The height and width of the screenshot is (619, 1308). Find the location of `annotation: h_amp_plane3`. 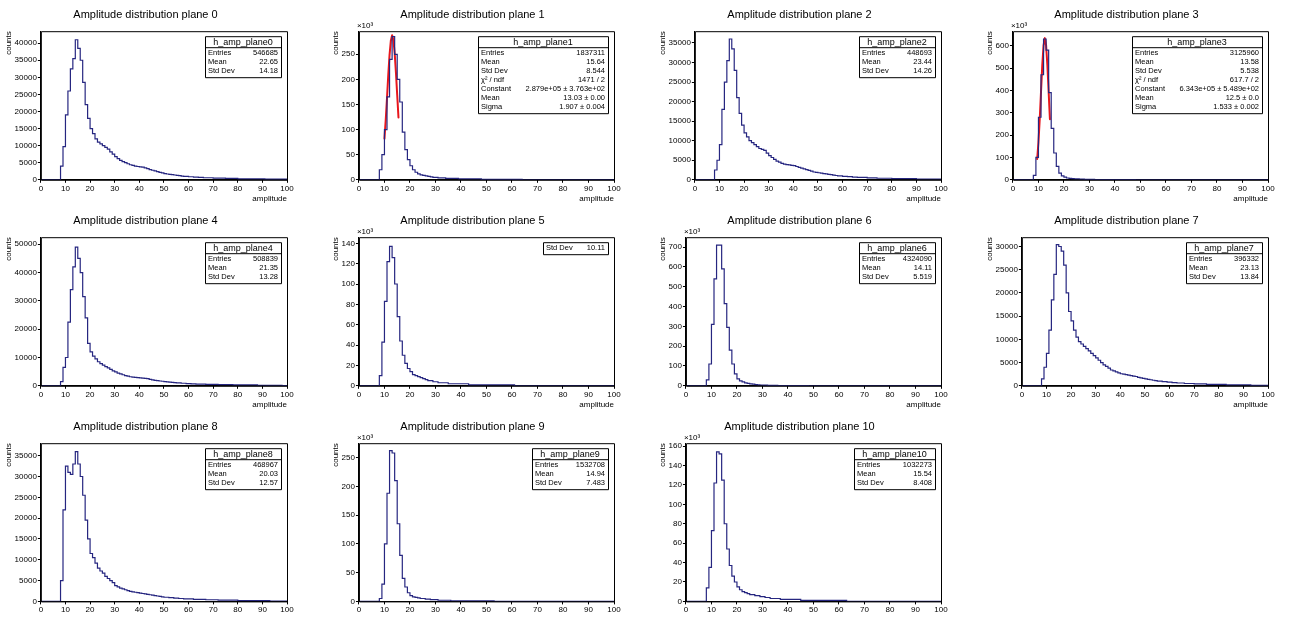

annotation: h_amp_plane3 is located at coordinates (1197, 41).